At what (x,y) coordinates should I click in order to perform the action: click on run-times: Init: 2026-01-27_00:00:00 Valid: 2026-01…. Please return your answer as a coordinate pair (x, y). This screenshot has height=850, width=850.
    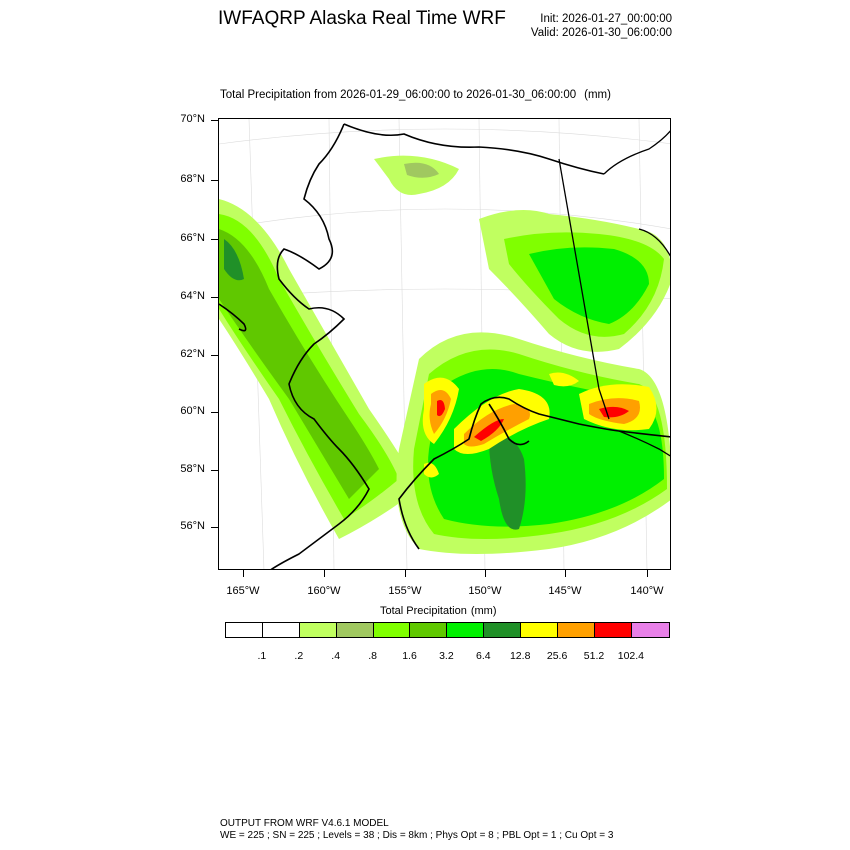
    Looking at the image, I should click on (601, 26).